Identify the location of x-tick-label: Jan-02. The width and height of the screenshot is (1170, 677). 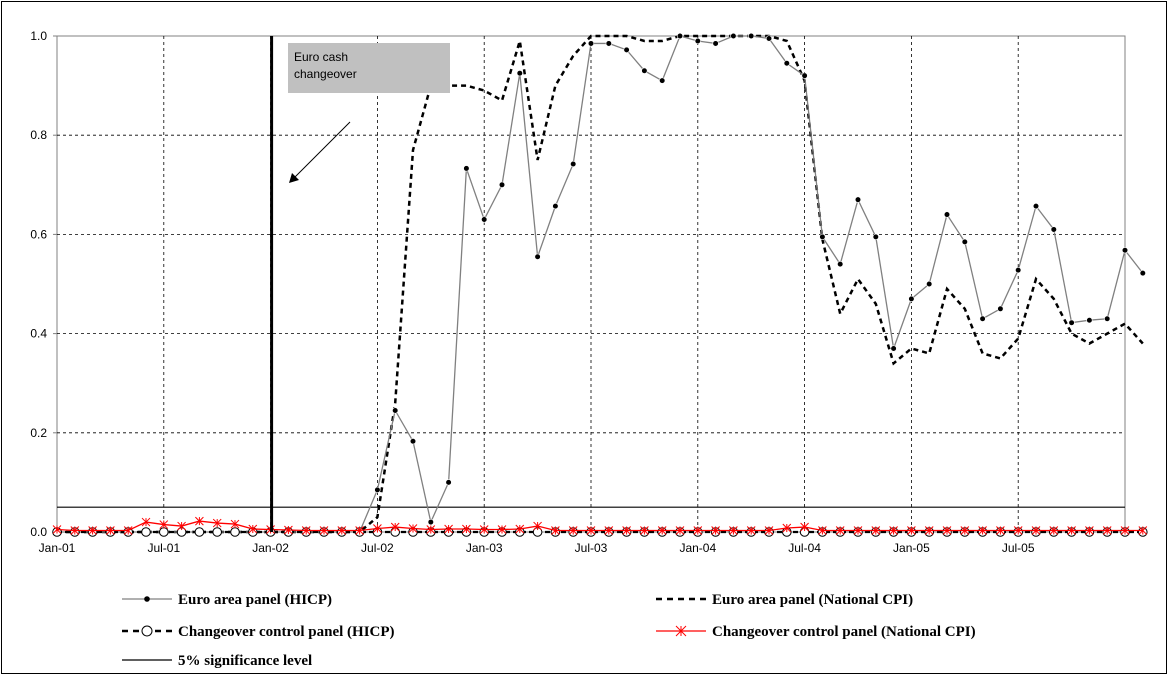
(270, 548).